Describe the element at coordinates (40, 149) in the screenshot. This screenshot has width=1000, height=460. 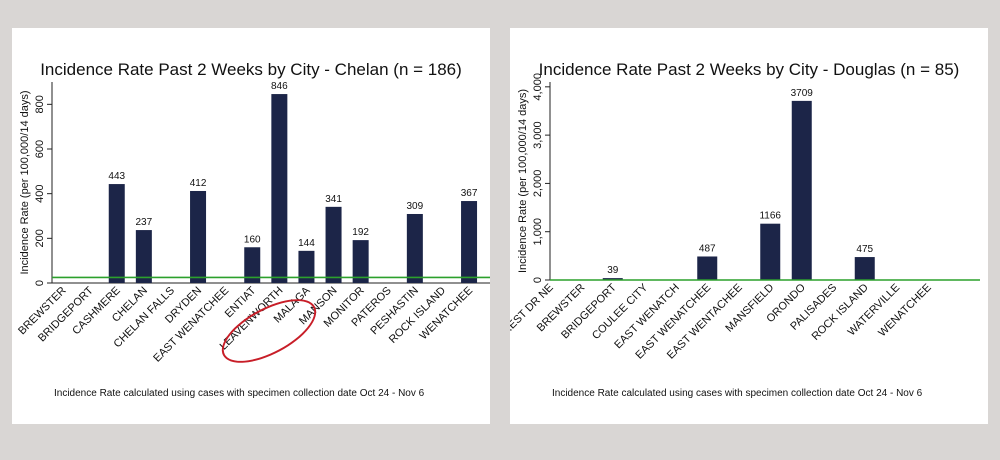
I see `y-tick-label: 600` at that location.